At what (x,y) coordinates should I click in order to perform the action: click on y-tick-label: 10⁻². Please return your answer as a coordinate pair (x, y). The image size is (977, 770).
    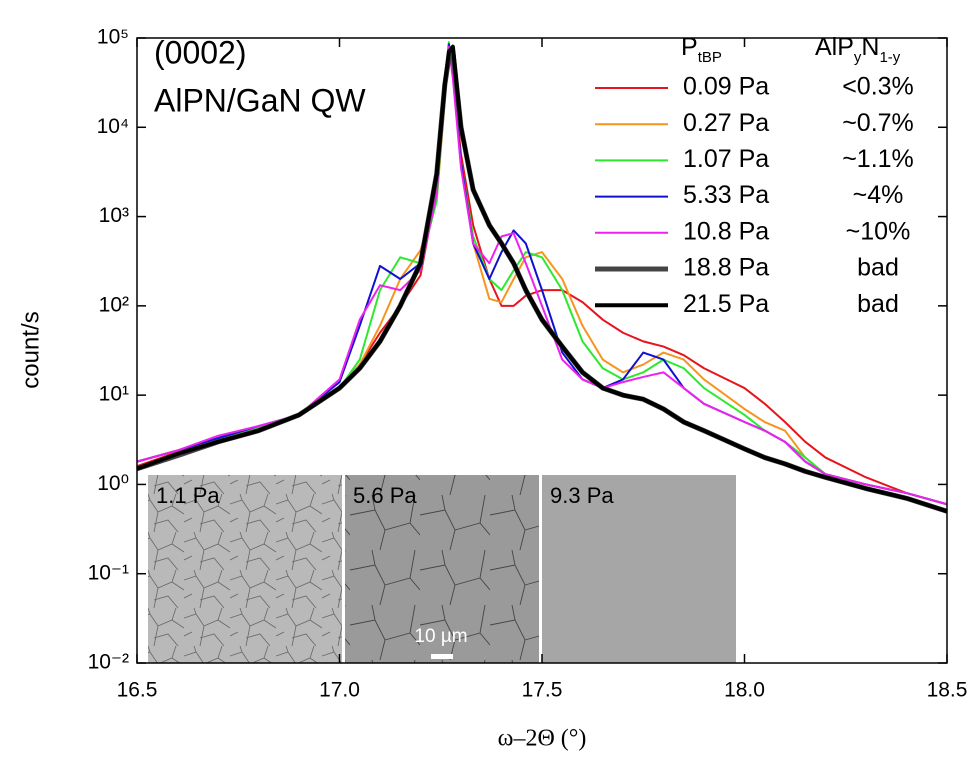
    Looking at the image, I should click on (108, 662).